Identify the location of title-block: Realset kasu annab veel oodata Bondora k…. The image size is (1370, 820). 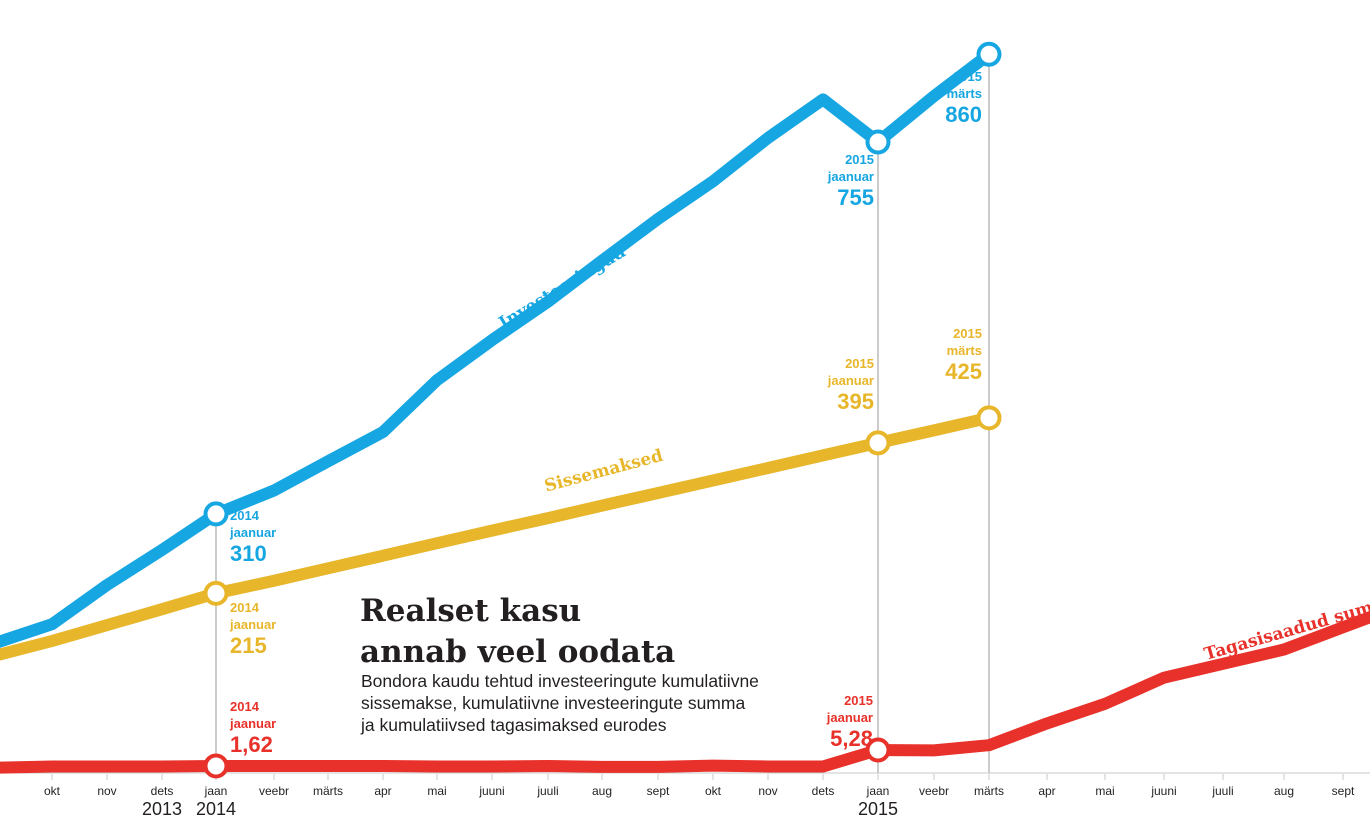
(559, 664).